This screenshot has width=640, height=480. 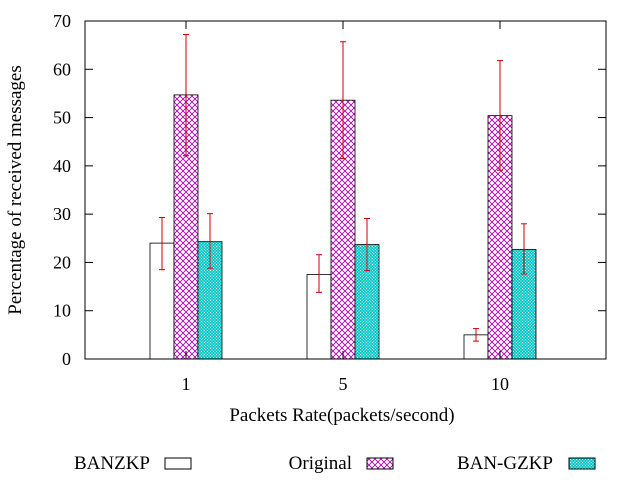 What do you see at coordinates (178, 463) in the screenshot?
I see `legend-swatch-banzkp` at bounding box center [178, 463].